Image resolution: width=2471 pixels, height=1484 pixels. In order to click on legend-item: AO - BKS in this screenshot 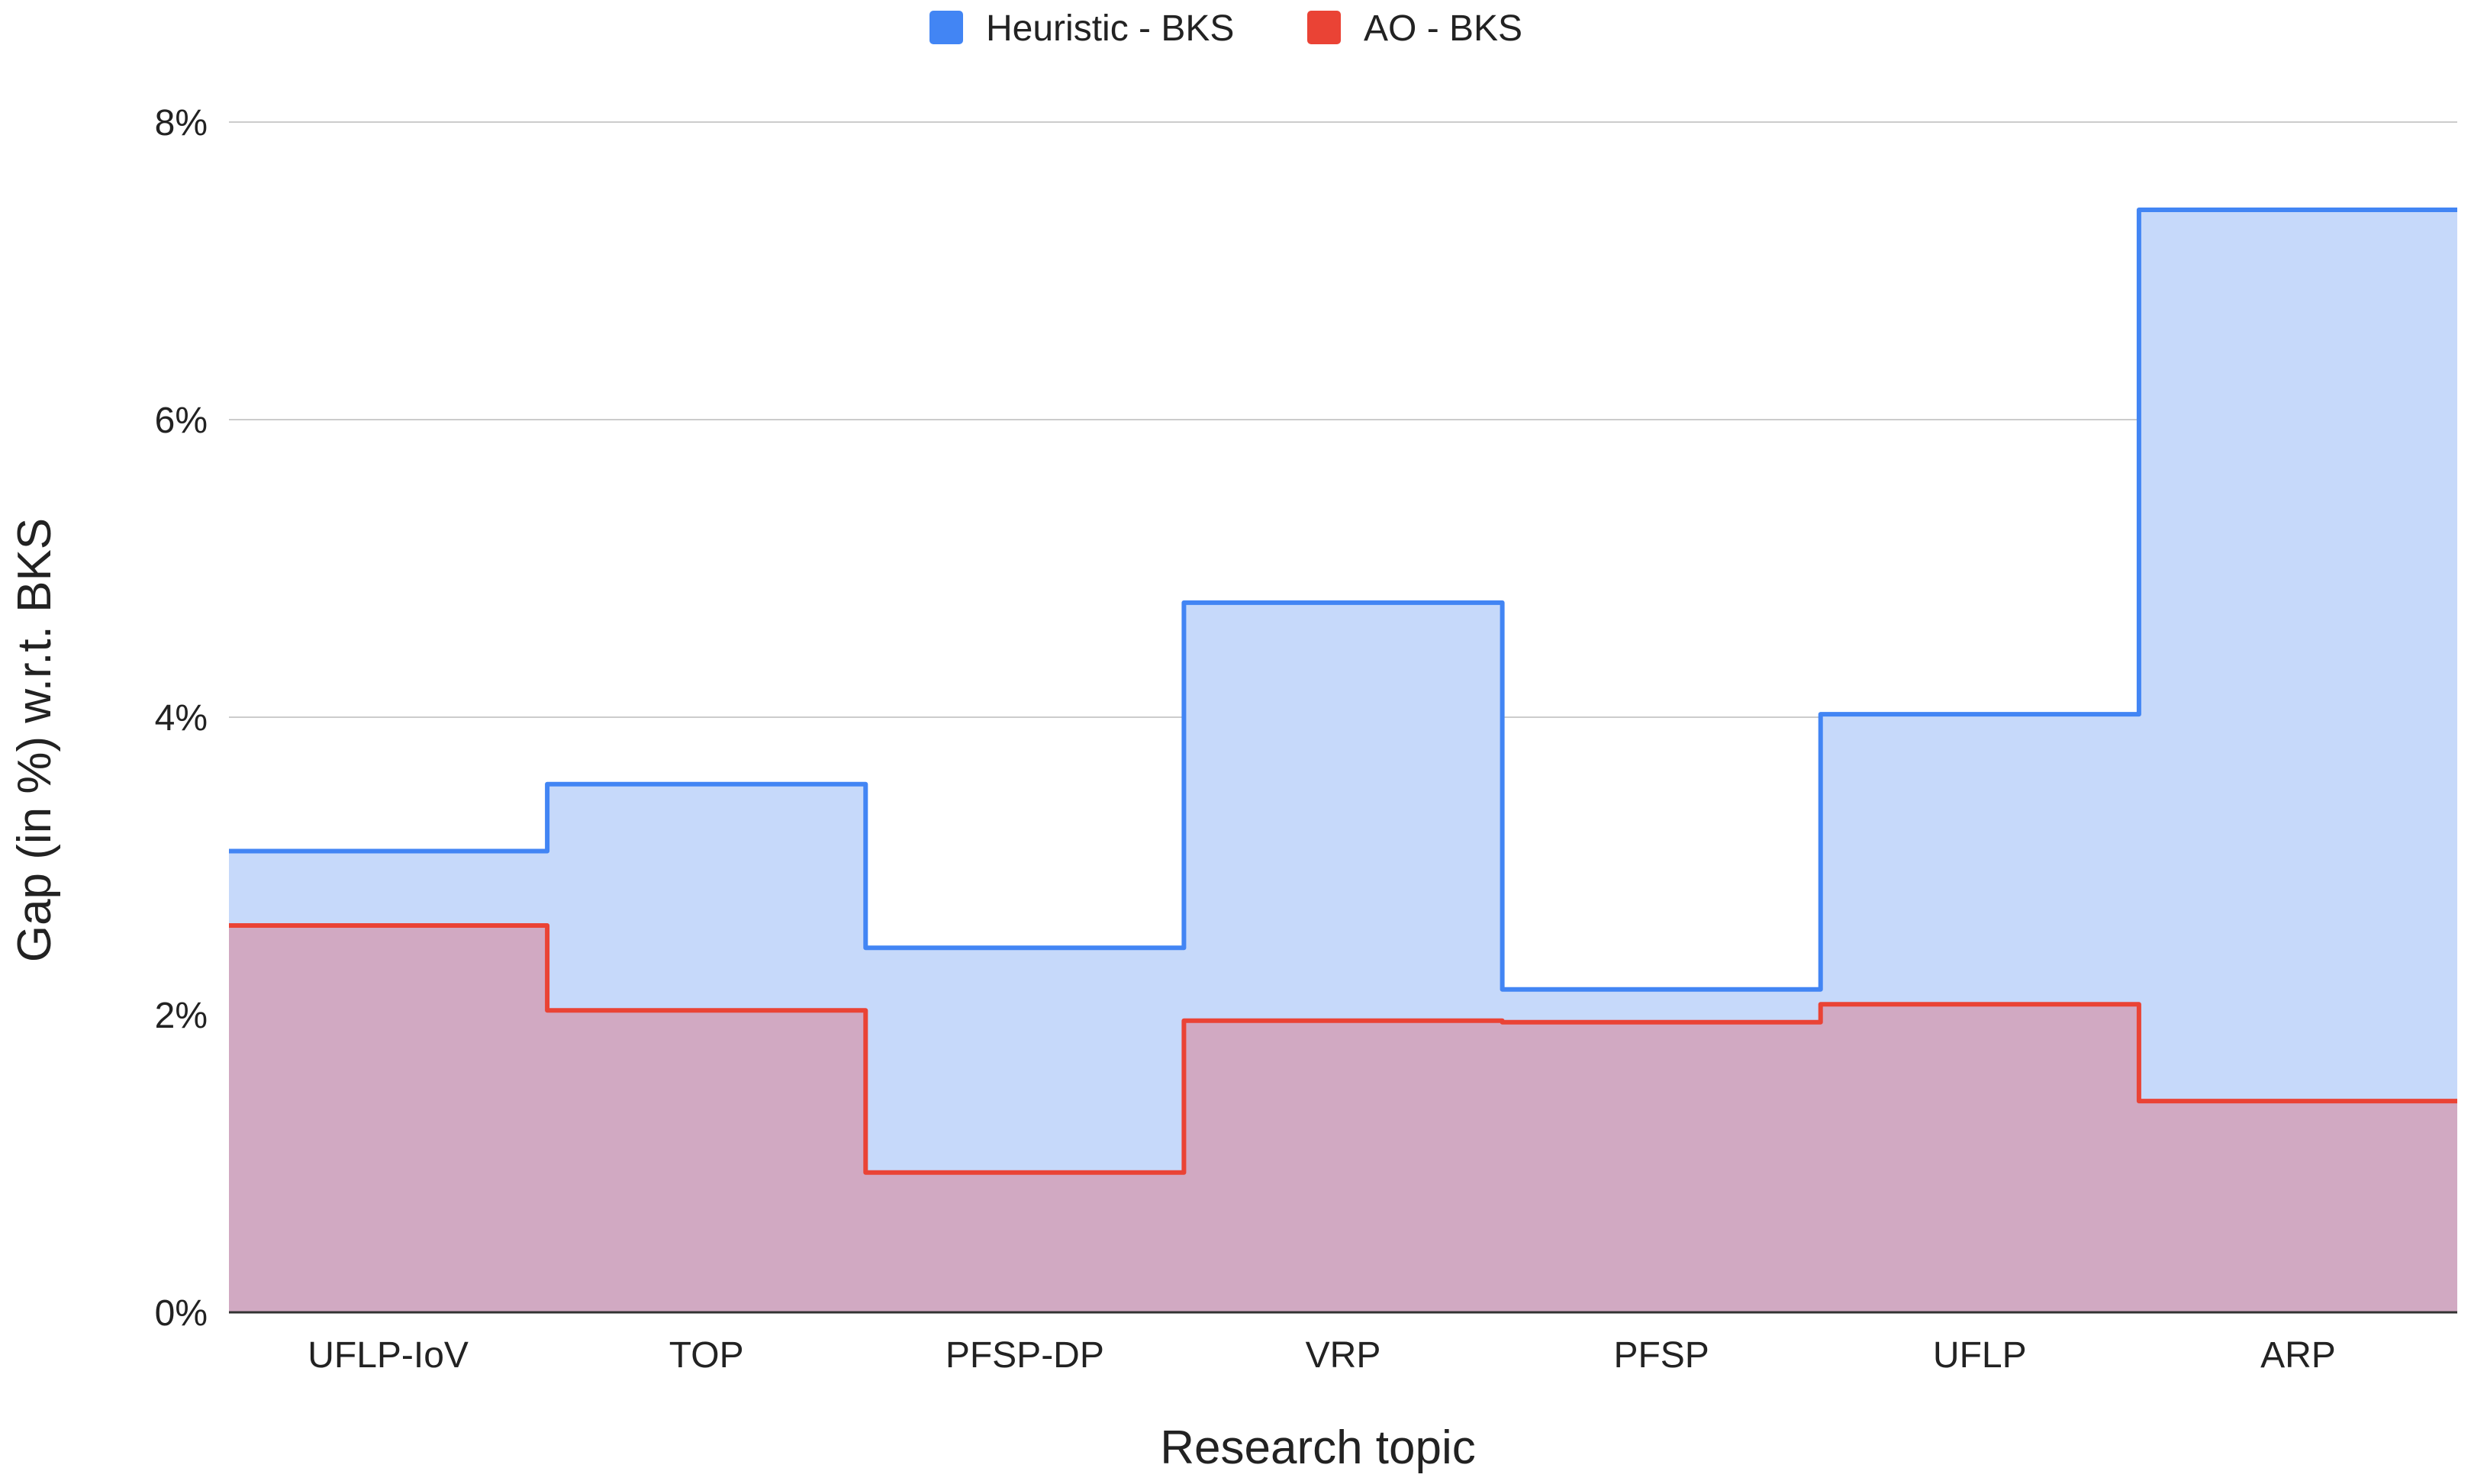, I will do `click(1414, 28)`.